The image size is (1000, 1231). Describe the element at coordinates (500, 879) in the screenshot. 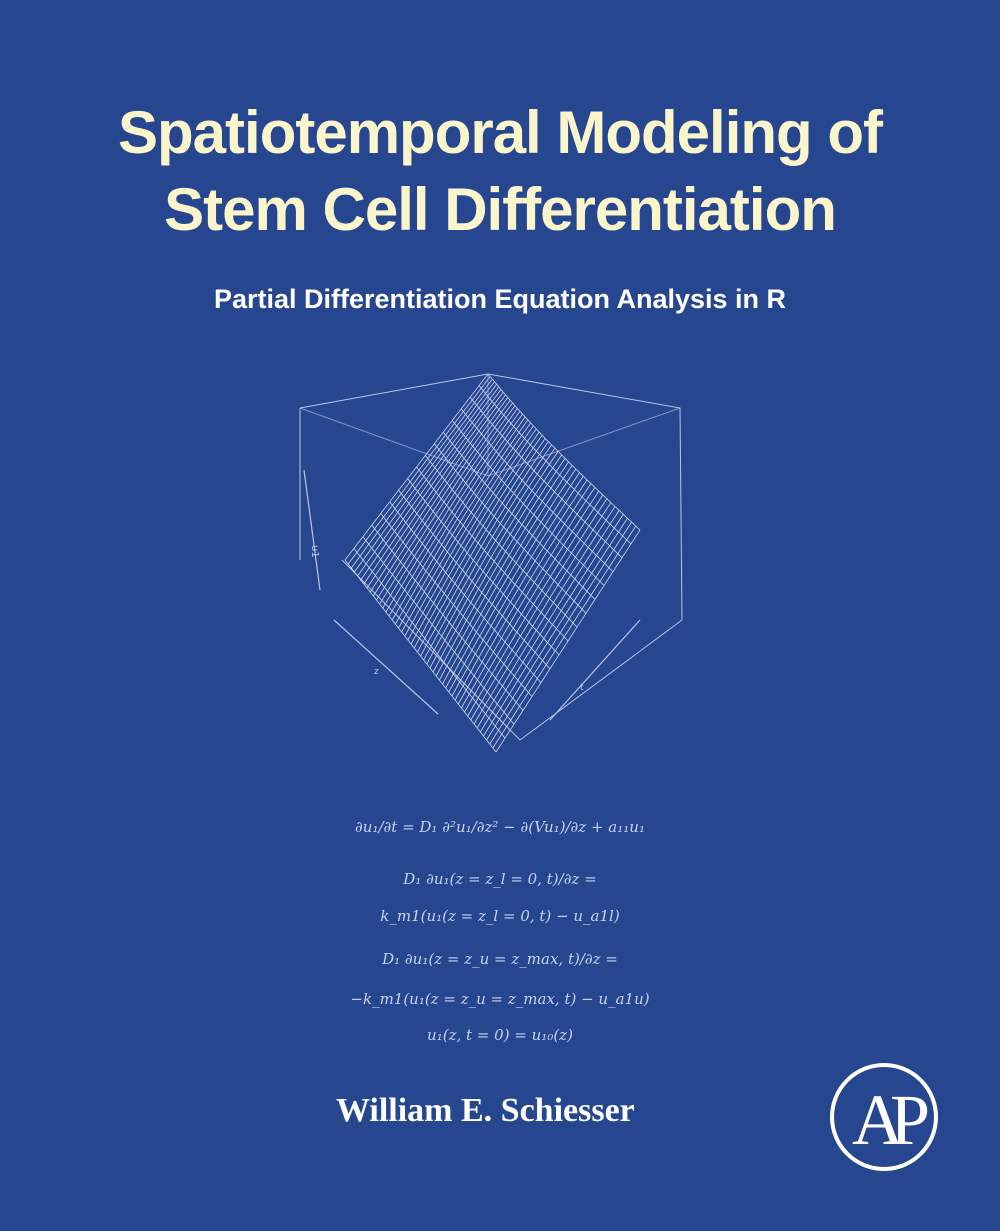

I see `bc1-lhs-equation: D₁ ∂u₁(z = z_l = 0, t)/∂z =` at that location.